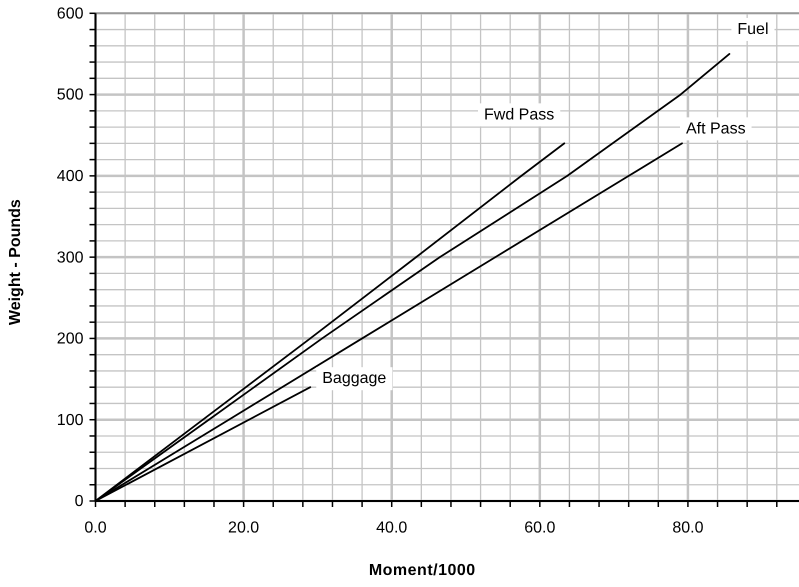 This screenshot has height=587, width=799. Describe the element at coordinates (244, 527) in the screenshot. I see `x-tick-label: 20.0` at that location.